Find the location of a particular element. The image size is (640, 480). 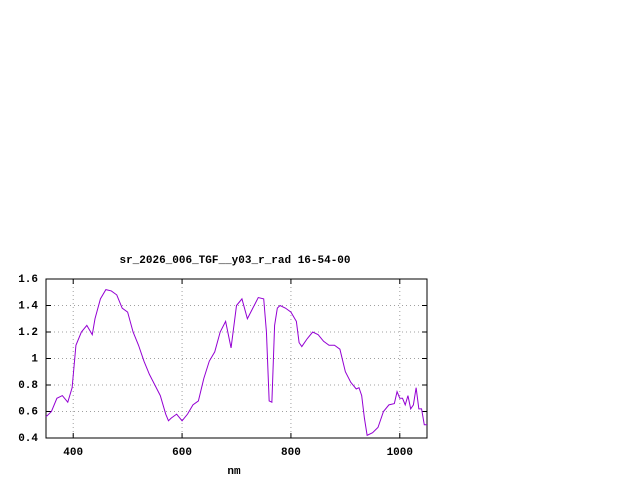

chart-title: sr_2026_006_TGF__y03_r_rad 16-54-00 is located at coordinates (234, 261).